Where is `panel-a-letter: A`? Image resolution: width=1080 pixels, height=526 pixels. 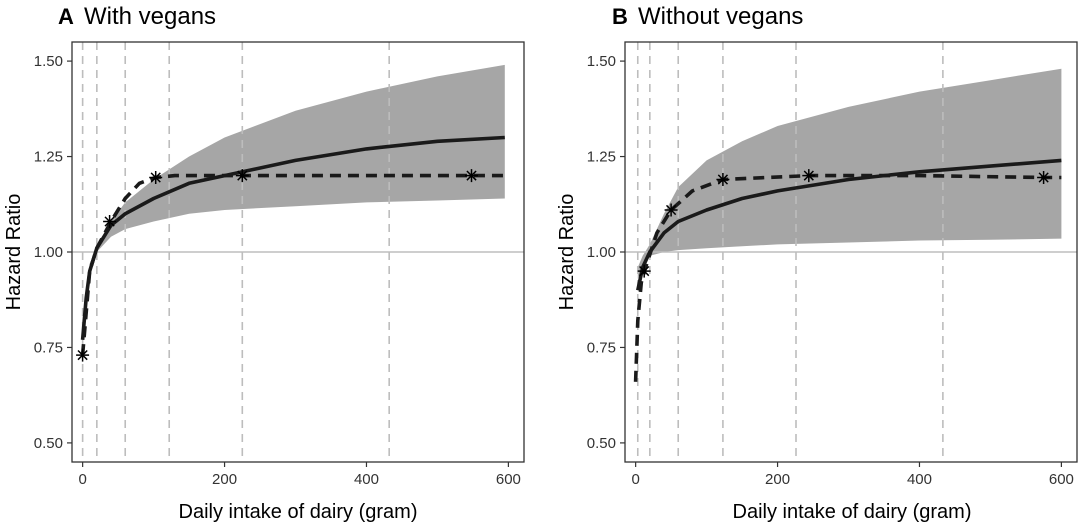
panel-a-letter: A is located at coordinates (66, 16).